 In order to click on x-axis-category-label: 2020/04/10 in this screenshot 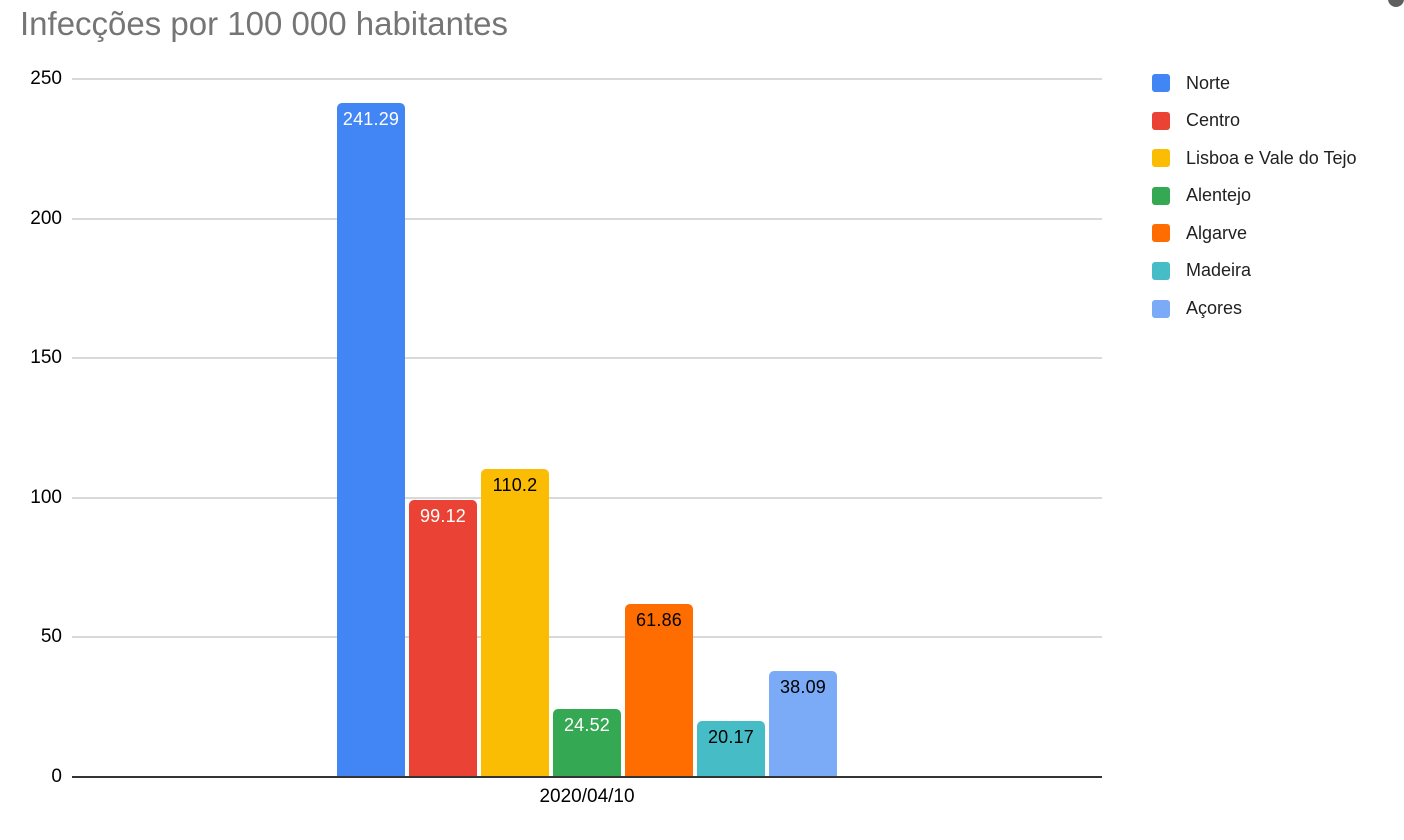, I will do `click(587, 796)`.